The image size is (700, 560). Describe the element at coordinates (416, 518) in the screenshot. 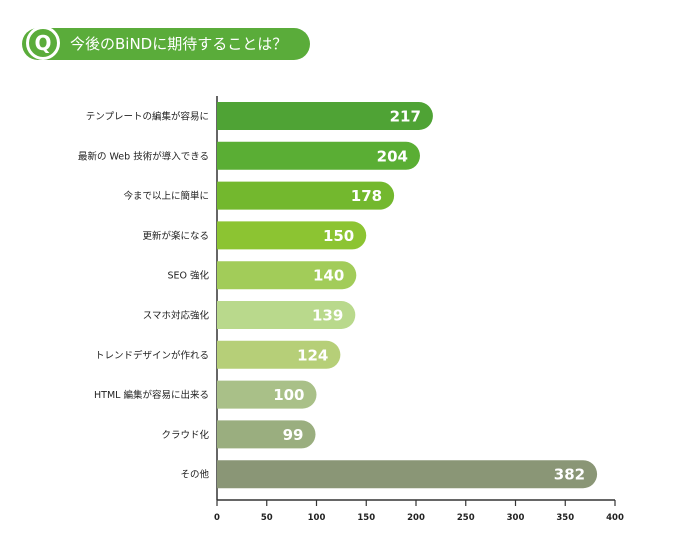

I see `x-tick-label: 200` at that location.